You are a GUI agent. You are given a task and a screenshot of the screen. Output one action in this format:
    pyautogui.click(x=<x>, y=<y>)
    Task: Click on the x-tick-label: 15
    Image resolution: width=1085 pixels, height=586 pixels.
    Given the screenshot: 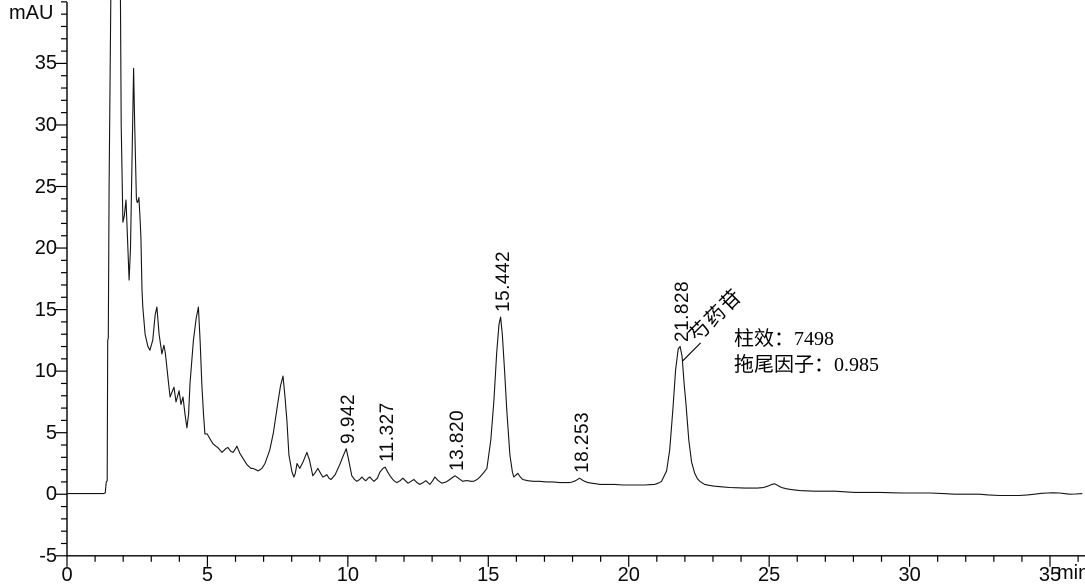 What is the action you would take?
    pyautogui.click(x=488, y=575)
    